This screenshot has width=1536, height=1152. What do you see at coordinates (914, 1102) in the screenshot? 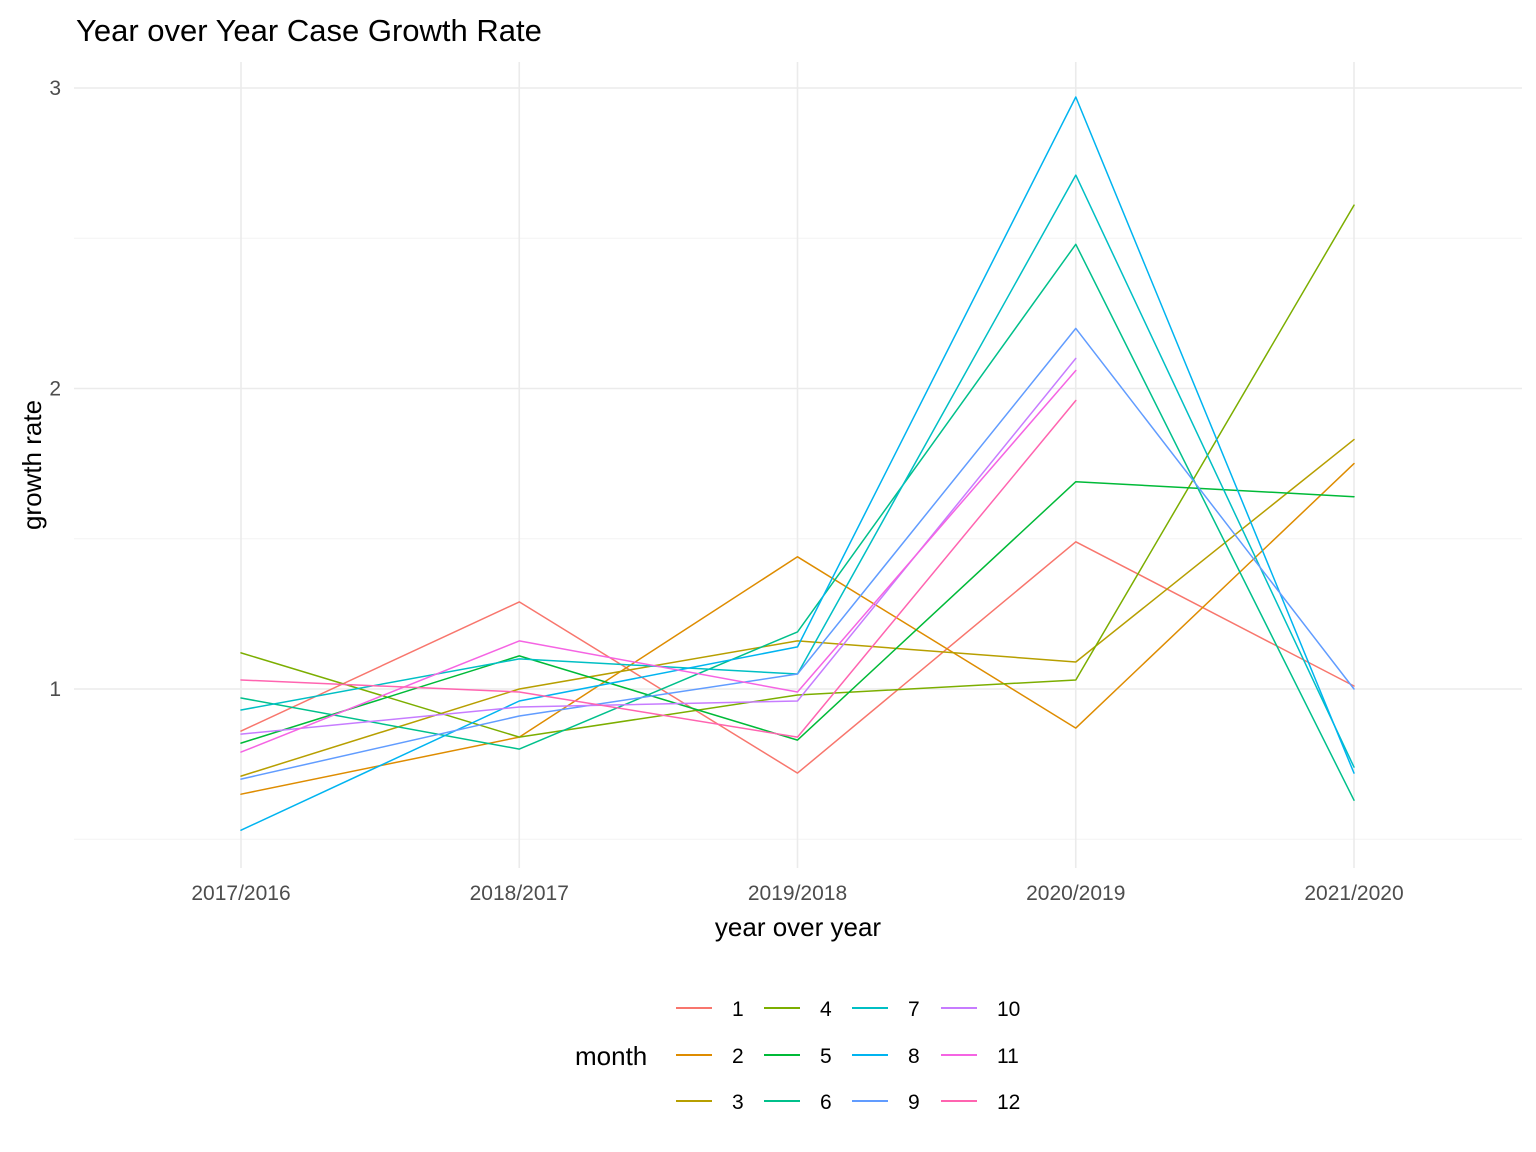
I see `legend-label-month-9: 9` at bounding box center [914, 1102].